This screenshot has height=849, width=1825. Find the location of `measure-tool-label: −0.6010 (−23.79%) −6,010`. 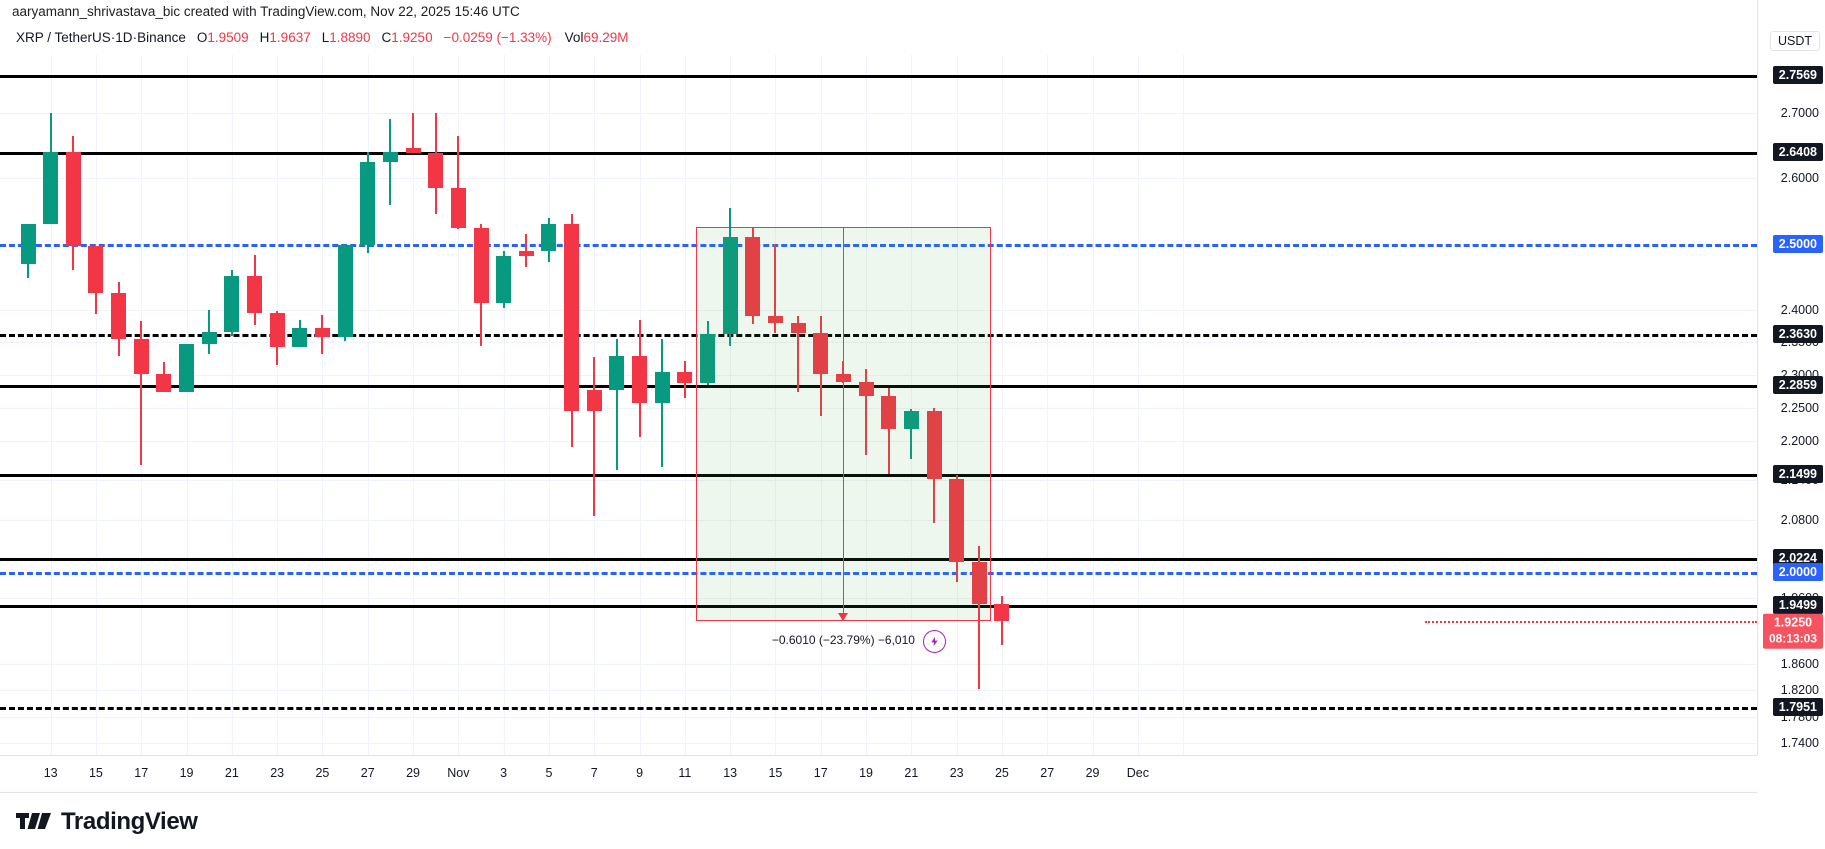

measure-tool-label: −0.6010 (−23.79%) −6,010 is located at coordinates (843, 640).